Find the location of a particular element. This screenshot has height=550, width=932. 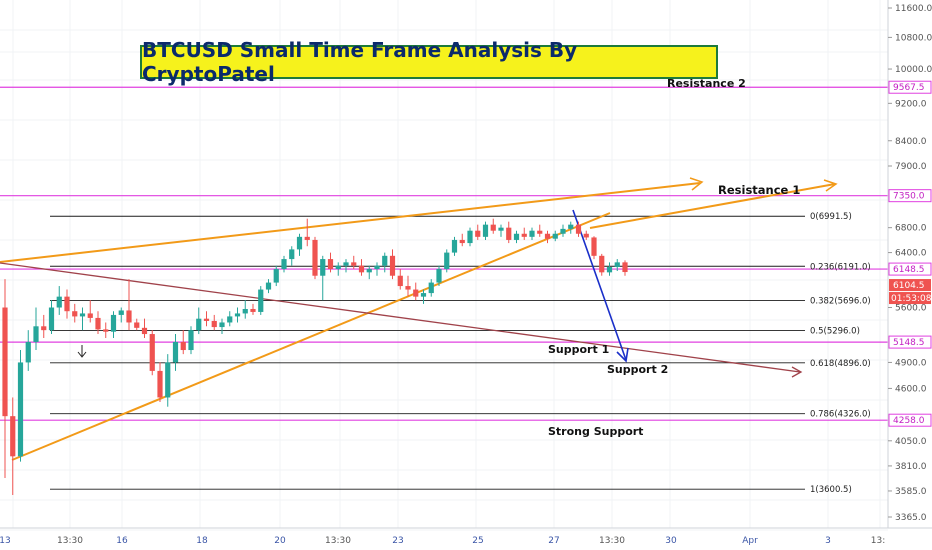

level-tag-label: 9567.5 is located at coordinates (909, 88).